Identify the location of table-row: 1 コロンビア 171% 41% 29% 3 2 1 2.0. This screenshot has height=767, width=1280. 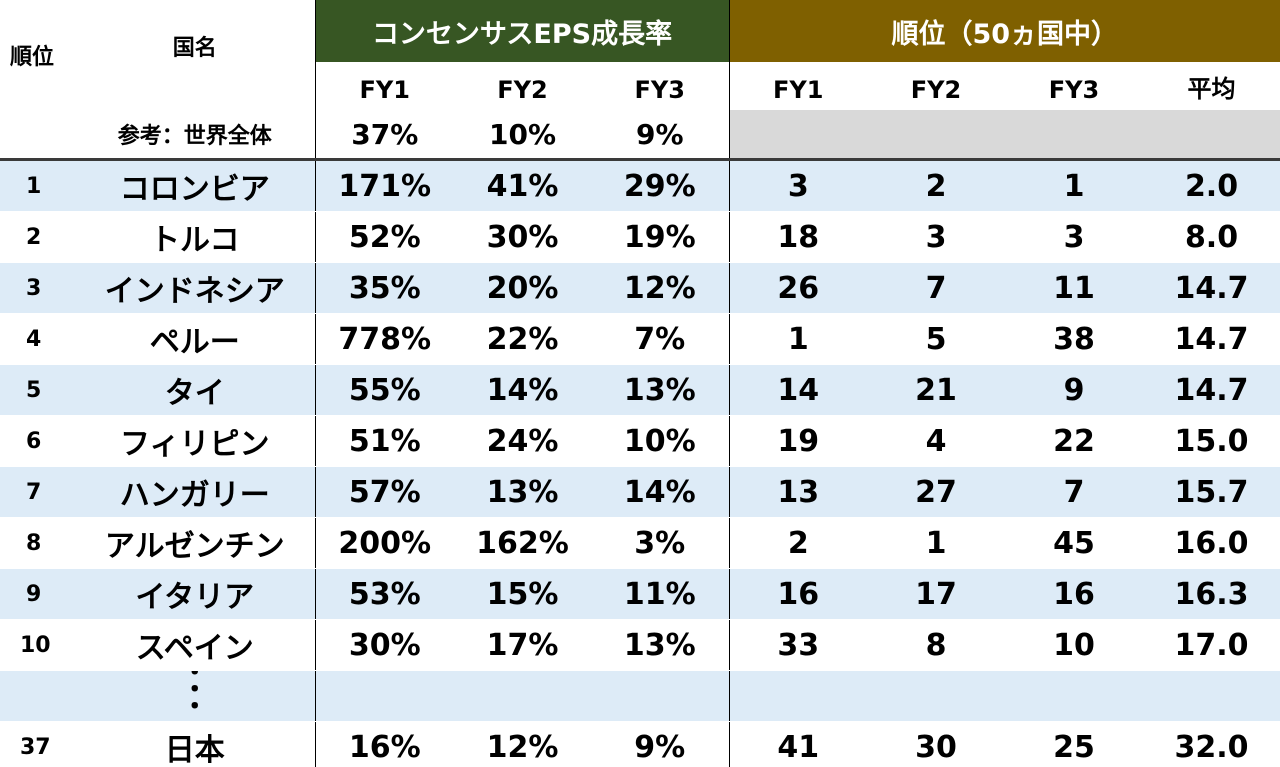
(640, 185).